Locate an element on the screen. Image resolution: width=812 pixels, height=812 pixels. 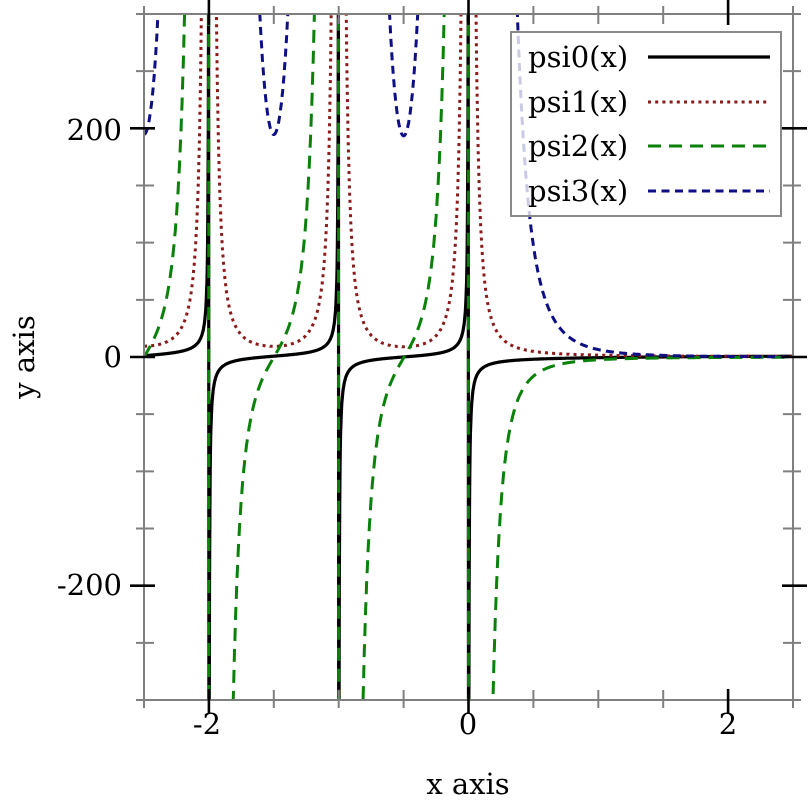
legend-label-psi1: psi1(x) is located at coordinates (578, 101).